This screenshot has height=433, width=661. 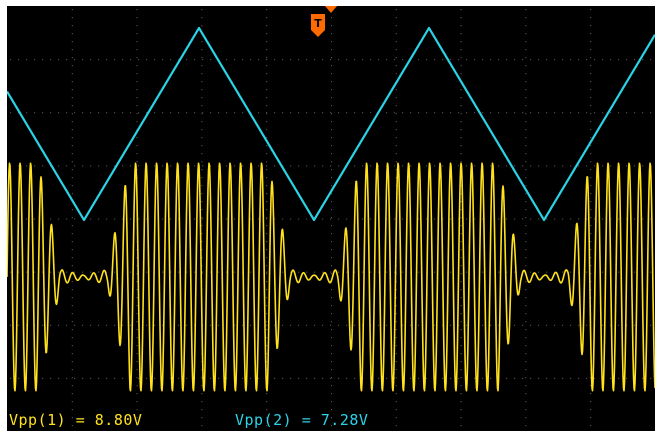 What do you see at coordinates (324, 21) in the screenshot?
I see `trigger-marker-icon: T` at bounding box center [324, 21].